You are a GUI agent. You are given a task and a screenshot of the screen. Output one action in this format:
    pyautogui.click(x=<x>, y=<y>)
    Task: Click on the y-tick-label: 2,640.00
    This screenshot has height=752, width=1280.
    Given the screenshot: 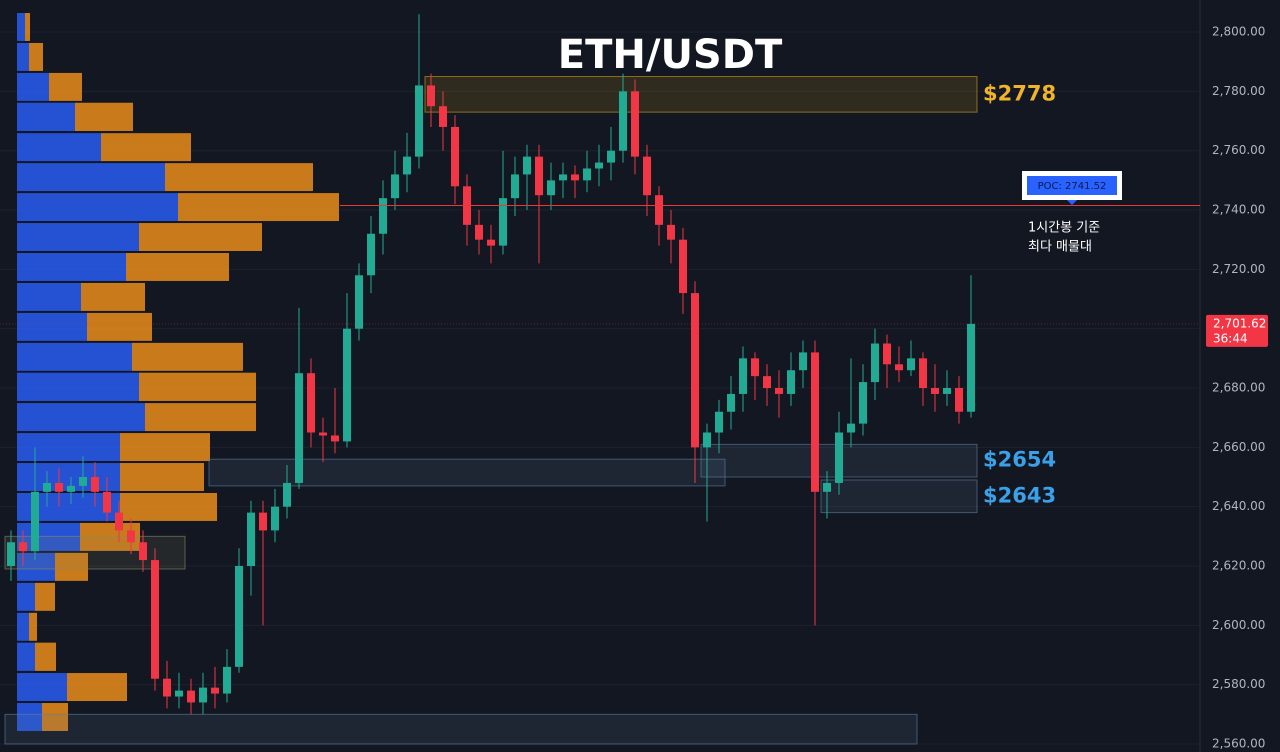 What is the action you would take?
    pyautogui.click(x=1238, y=506)
    